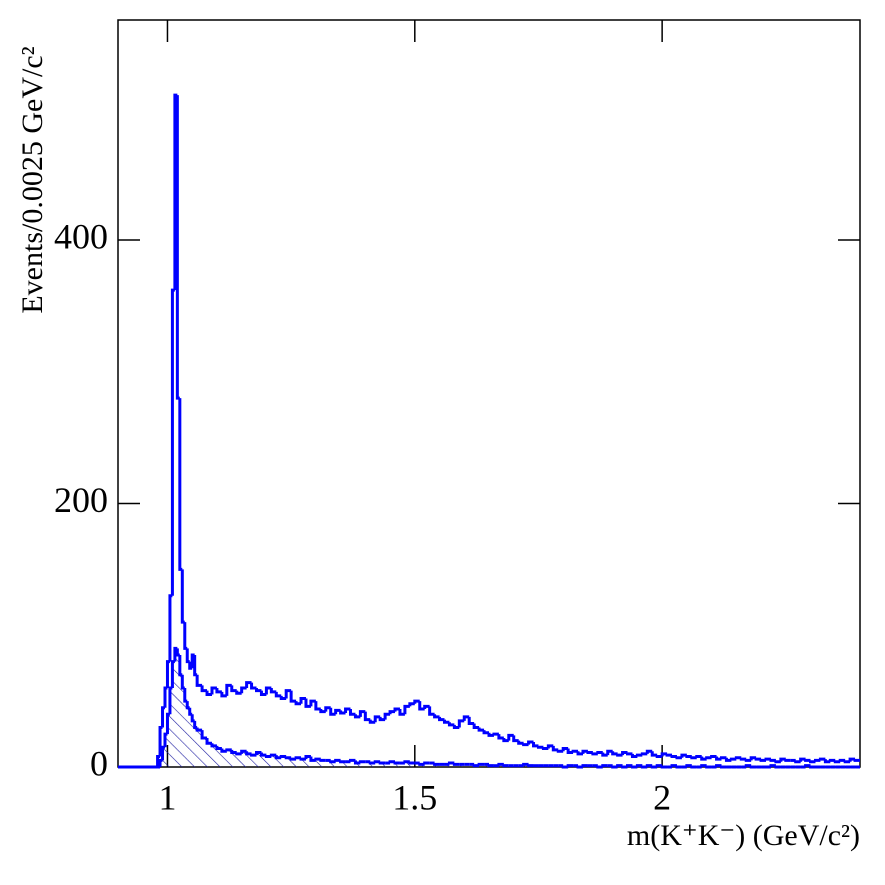 The width and height of the screenshot is (885, 885). I want to click on y-tick-label: 200, so click(81, 500).